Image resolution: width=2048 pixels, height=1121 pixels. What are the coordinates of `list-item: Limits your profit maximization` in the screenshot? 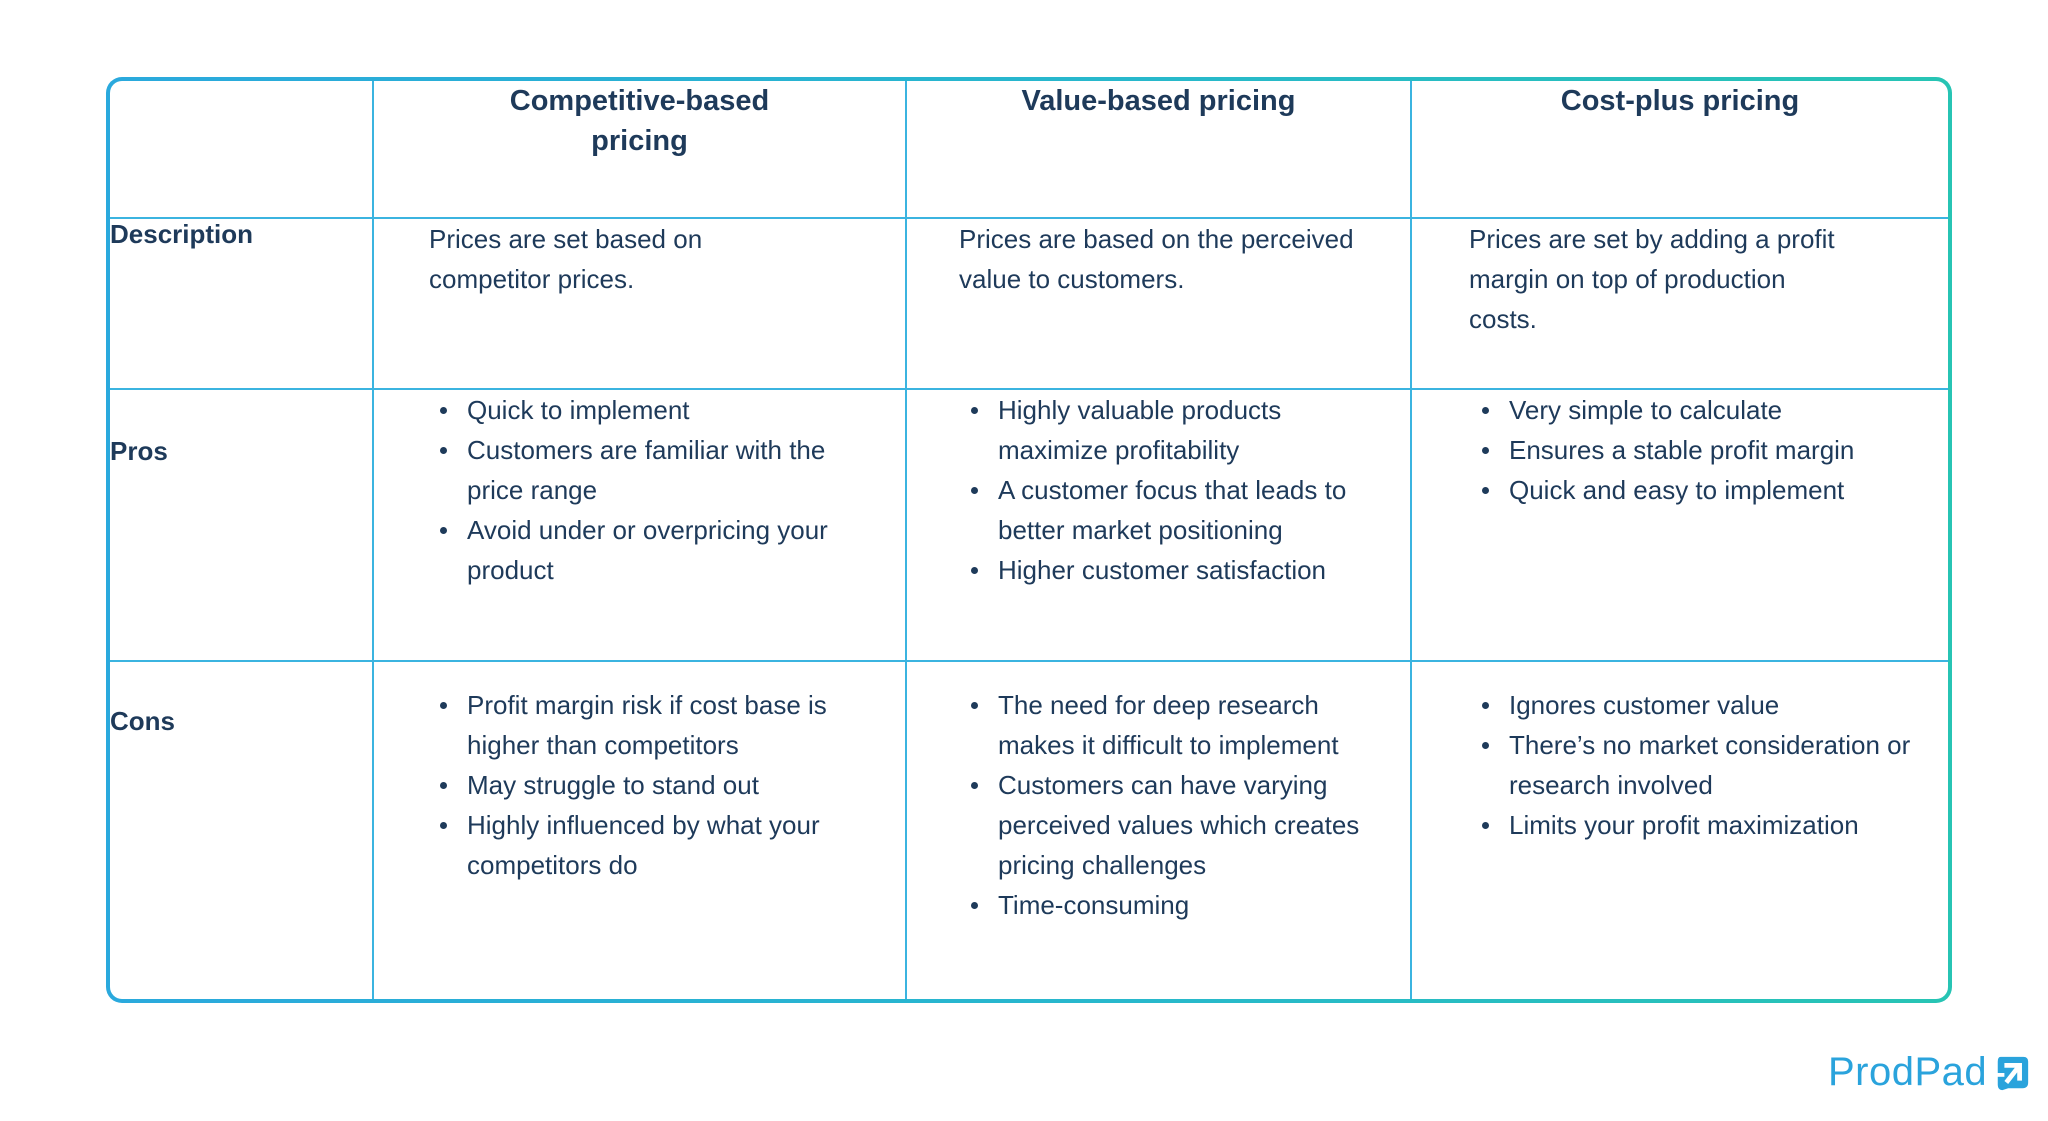 It's located at (1700, 825).